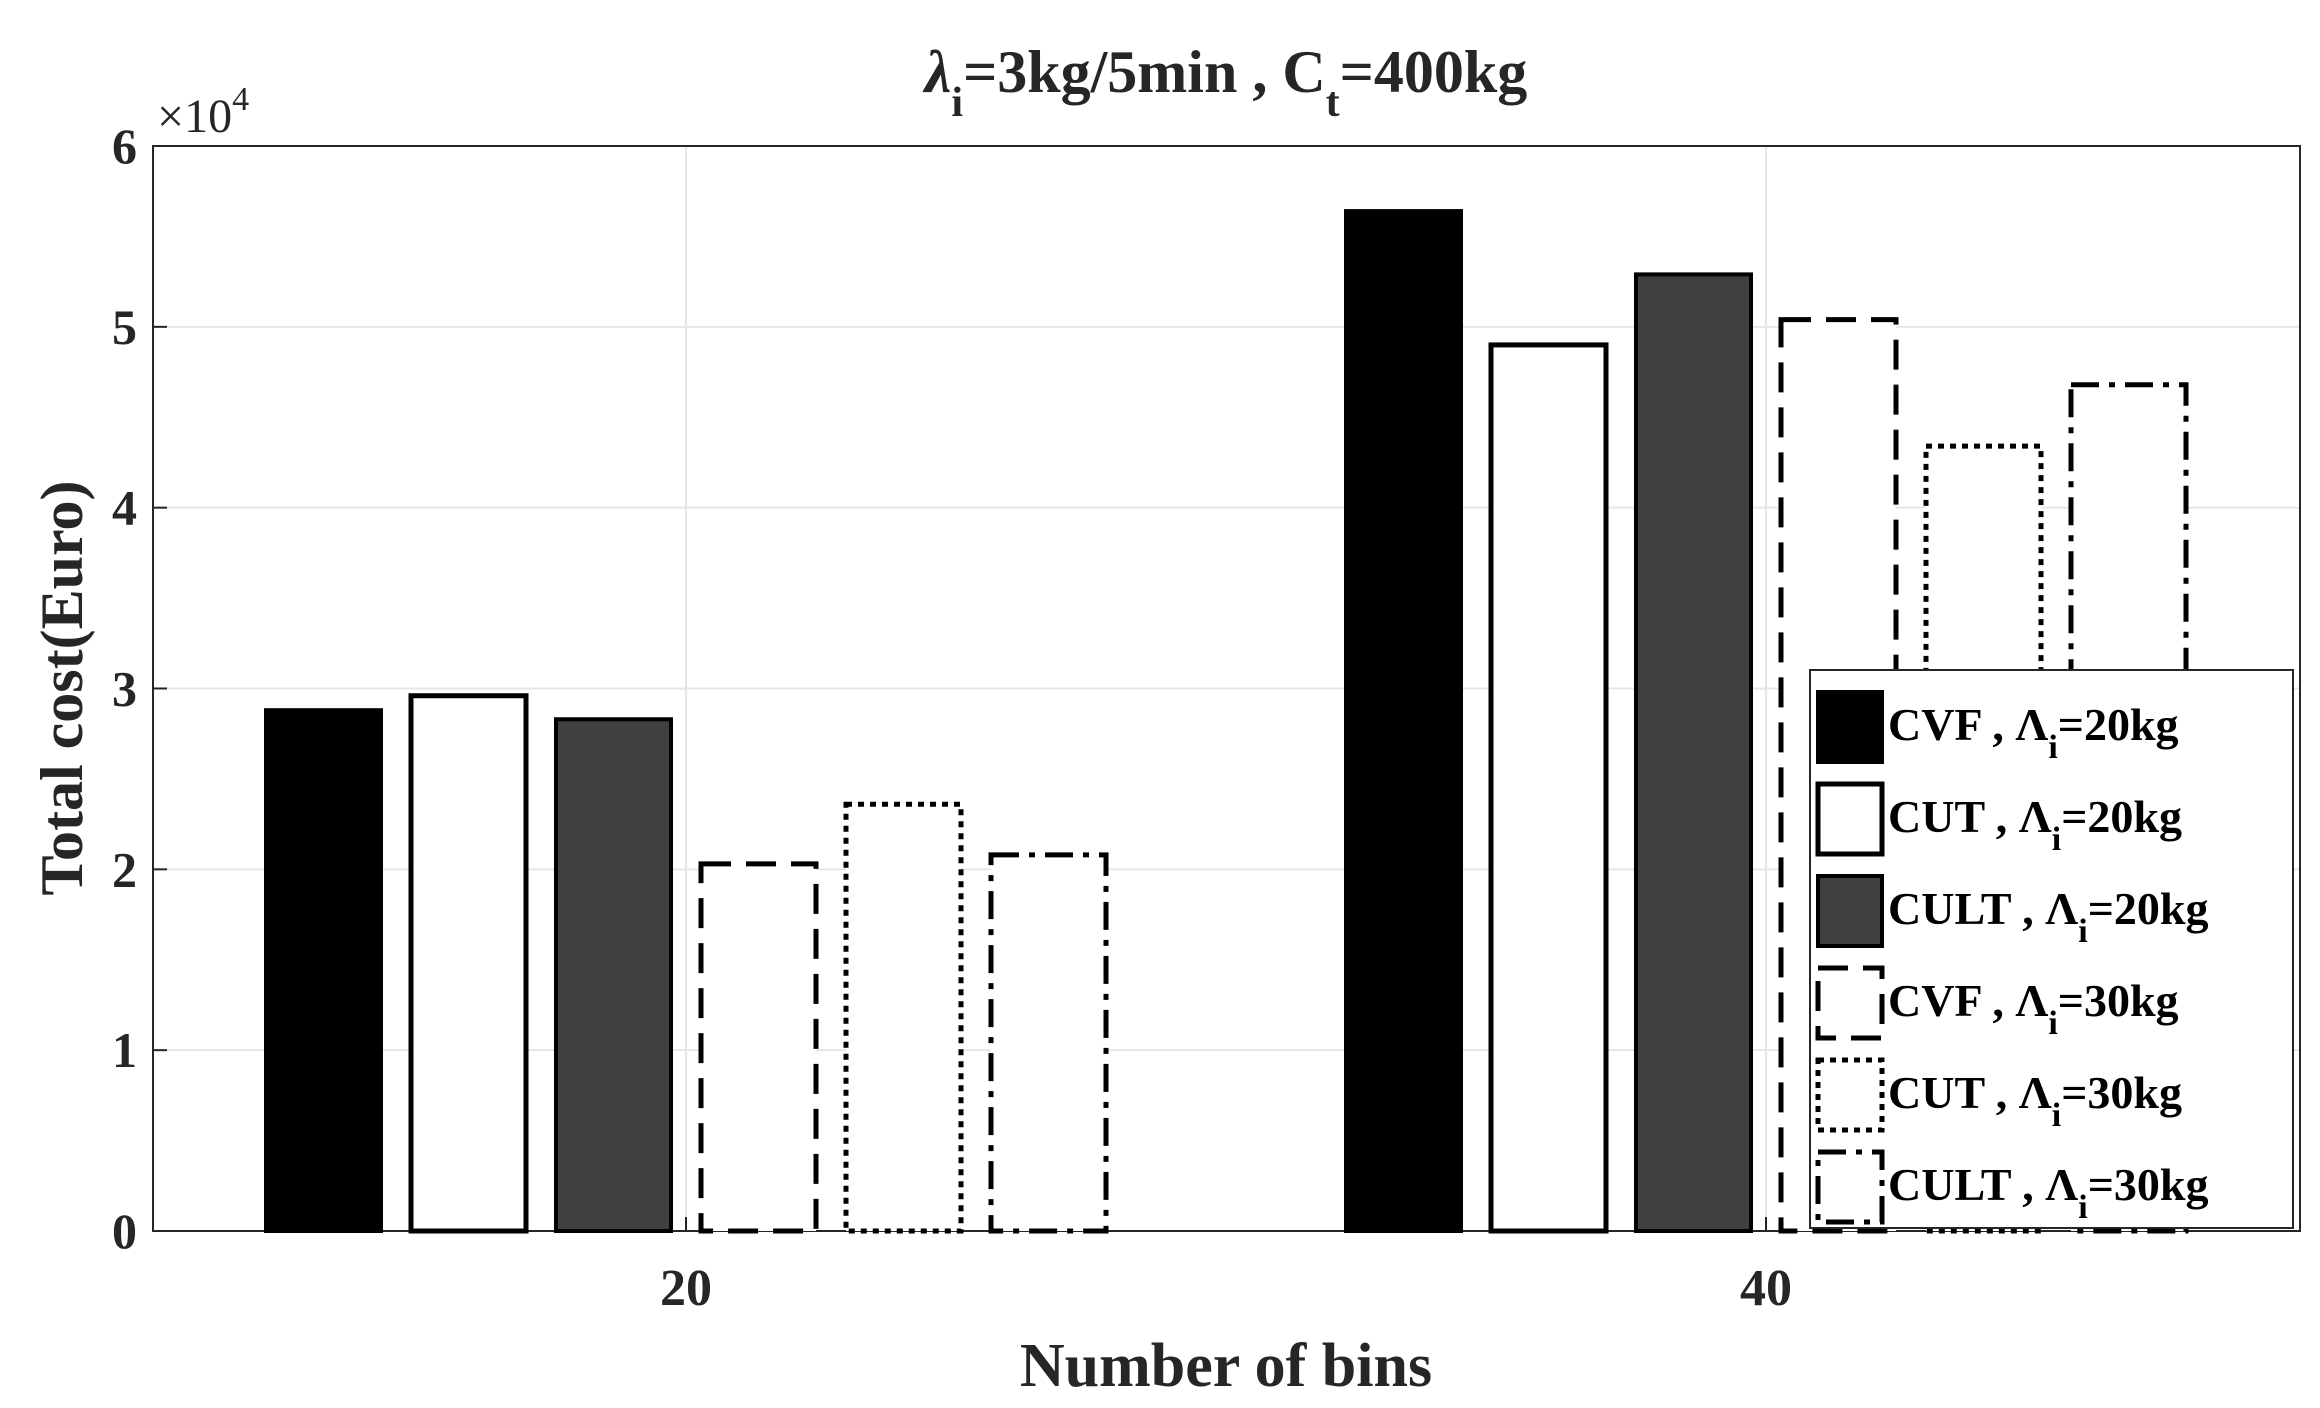 Image resolution: width=2320 pixels, height=1408 pixels. I want to click on legend-label: CVF , Λi=20kg, so click(2033, 732).